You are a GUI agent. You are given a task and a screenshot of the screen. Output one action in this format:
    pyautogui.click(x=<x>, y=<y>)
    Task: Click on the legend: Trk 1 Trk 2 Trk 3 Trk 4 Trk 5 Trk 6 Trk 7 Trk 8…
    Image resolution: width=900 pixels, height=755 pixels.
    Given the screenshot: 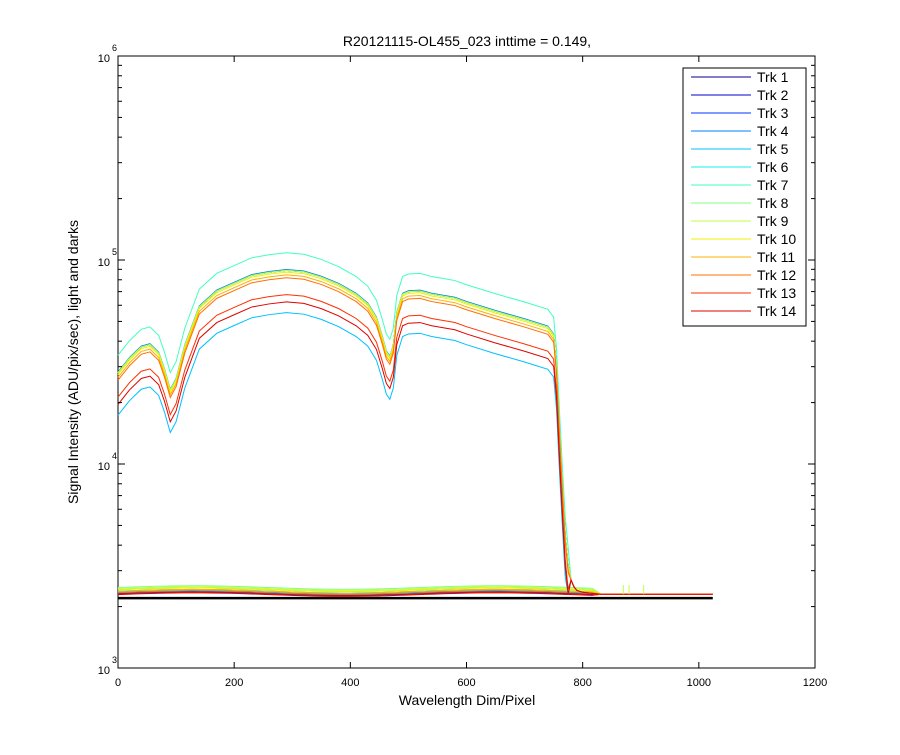 What is the action you would take?
    pyautogui.click(x=744, y=197)
    